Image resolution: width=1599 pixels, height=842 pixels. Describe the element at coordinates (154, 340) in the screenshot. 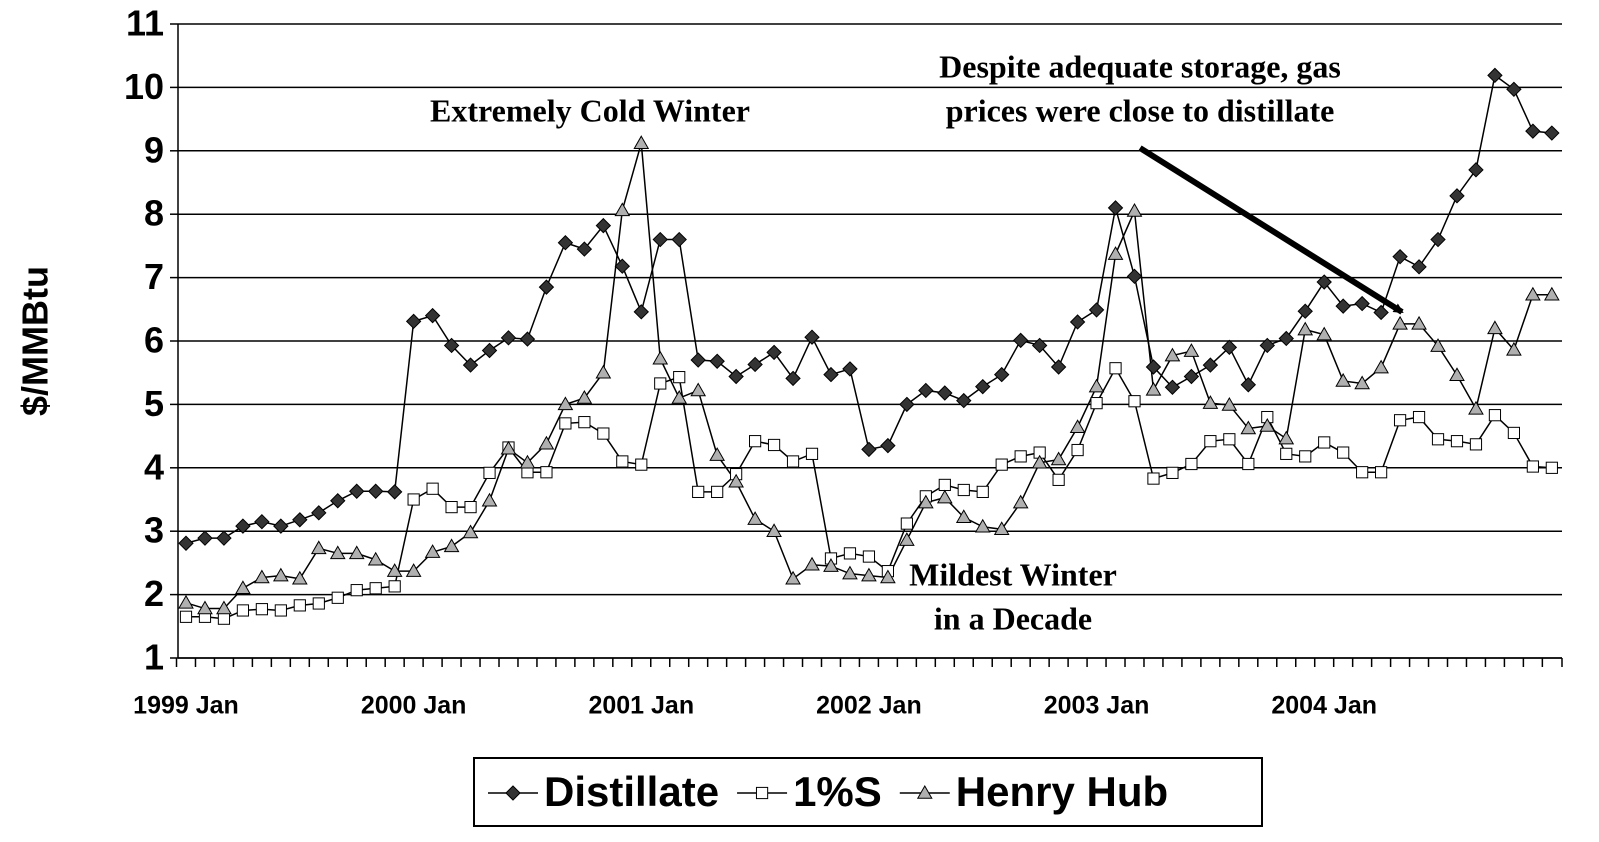

I see `y-tick-label: 6` at that location.